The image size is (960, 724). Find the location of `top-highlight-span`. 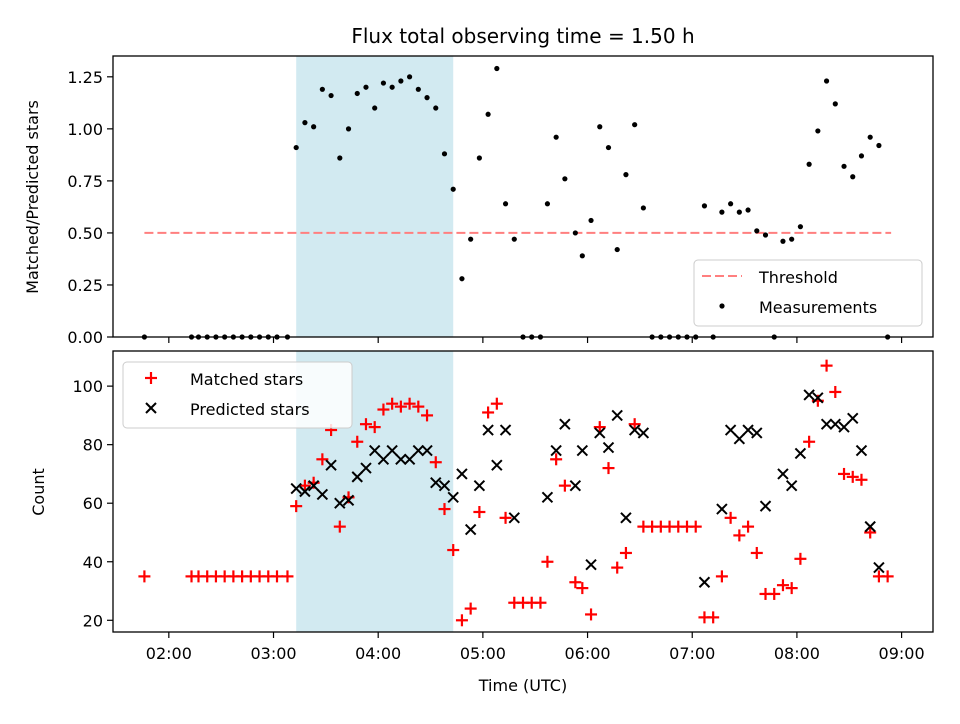

top-highlight-span is located at coordinates (375, 196).